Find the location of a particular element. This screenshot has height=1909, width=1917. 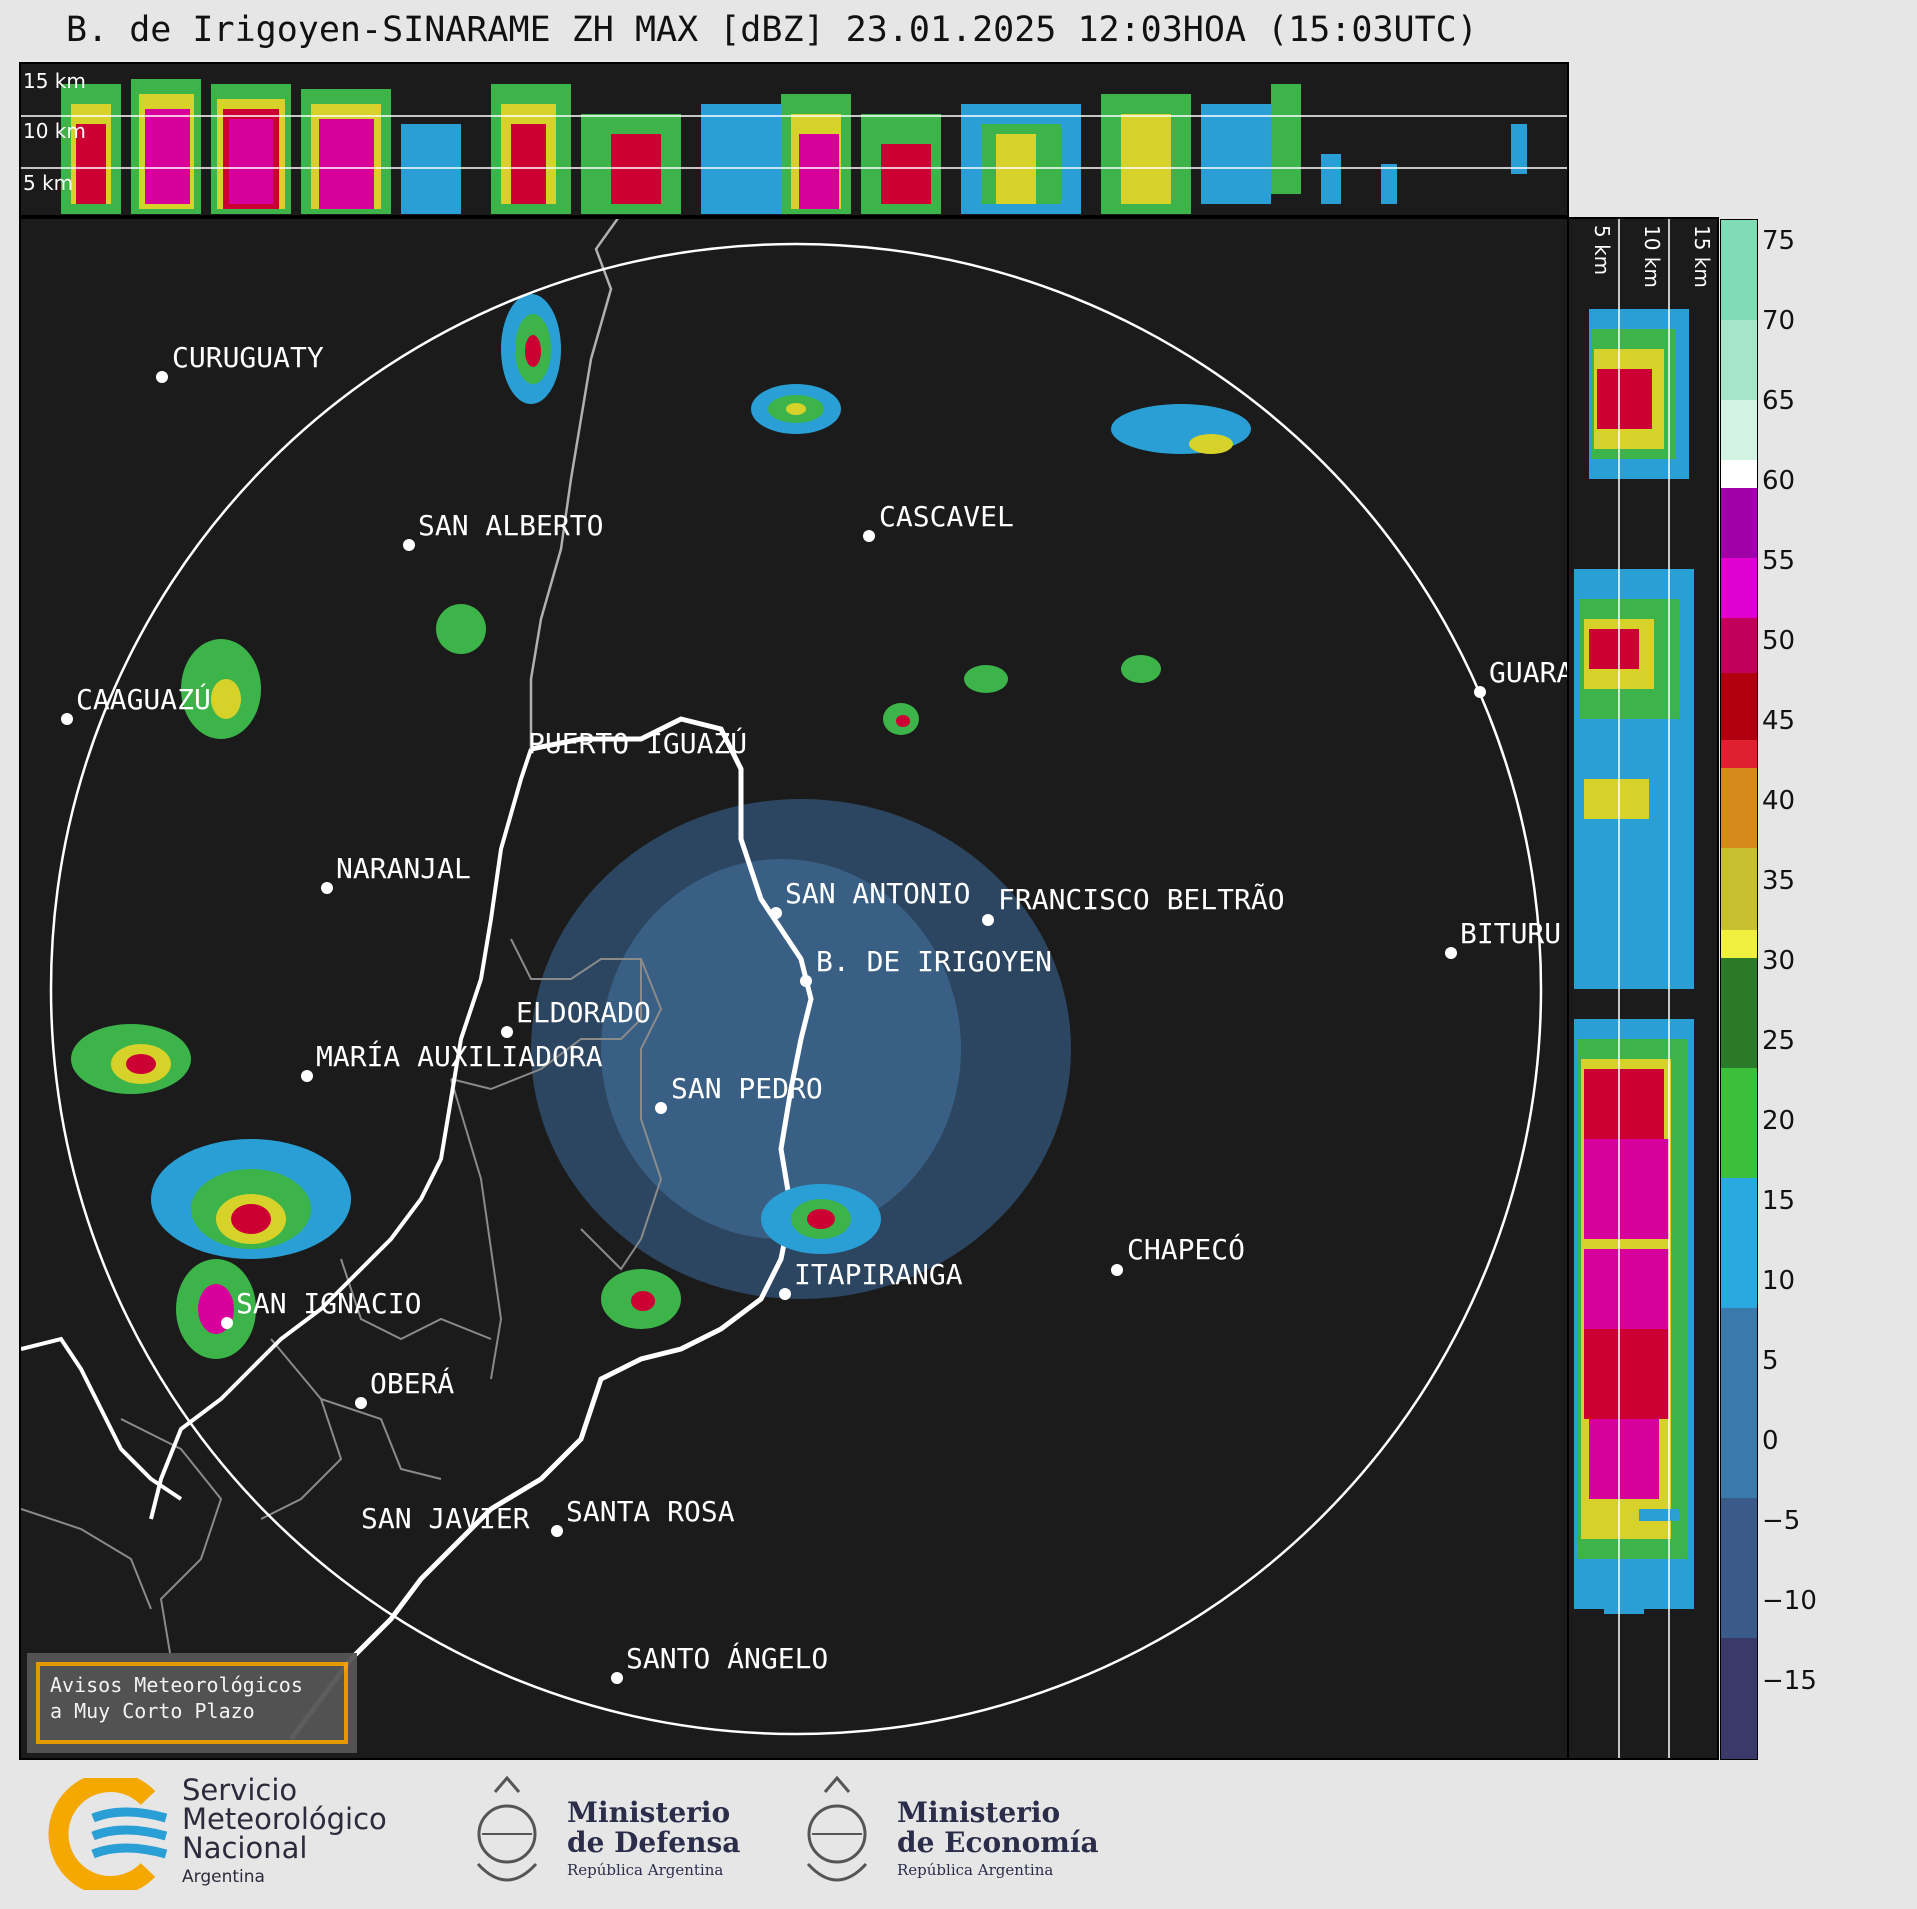

department-borders is located at coordinates (342, 1299).